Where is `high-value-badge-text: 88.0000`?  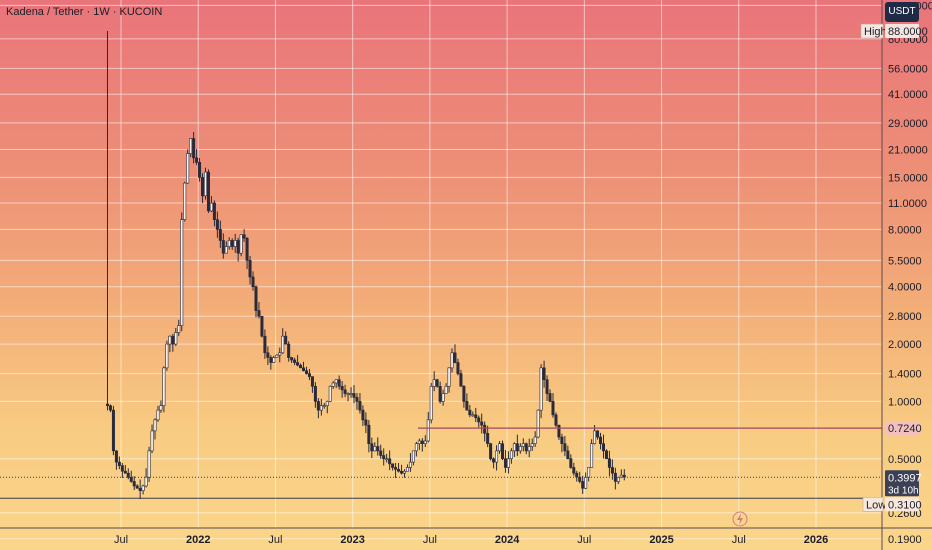 high-value-badge-text: 88.0000 is located at coordinates (908, 32).